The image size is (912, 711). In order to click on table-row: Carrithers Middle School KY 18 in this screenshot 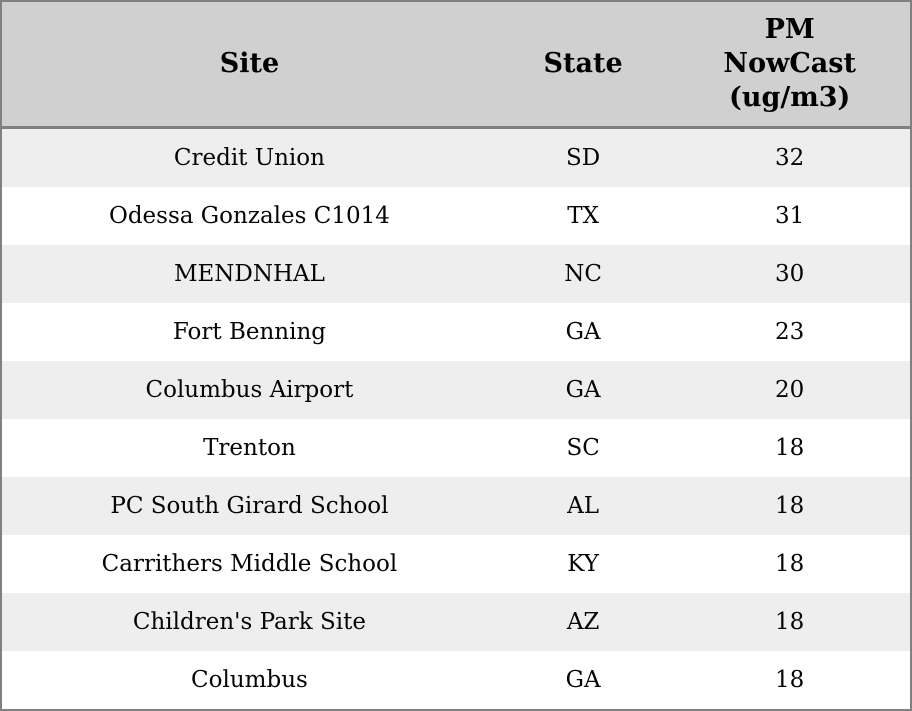, I will do `click(456, 563)`.